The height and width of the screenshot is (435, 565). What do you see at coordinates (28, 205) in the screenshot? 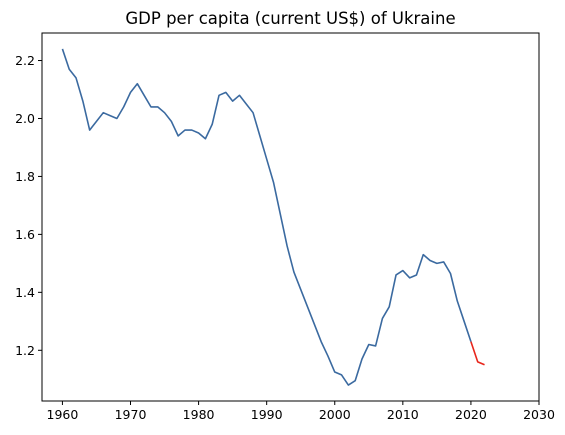
I see `y-axis: 1.2 1.4 1.6 1.8 2.0 2.2` at bounding box center [28, 205].